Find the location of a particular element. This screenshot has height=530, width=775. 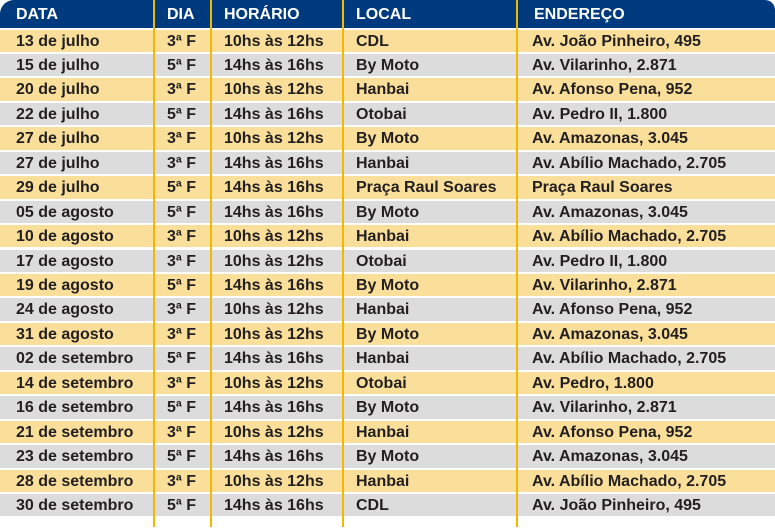

table-header: DATA DIA HORÁRIO LOCAL ENDEREÇO is located at coordinates (387, 14).